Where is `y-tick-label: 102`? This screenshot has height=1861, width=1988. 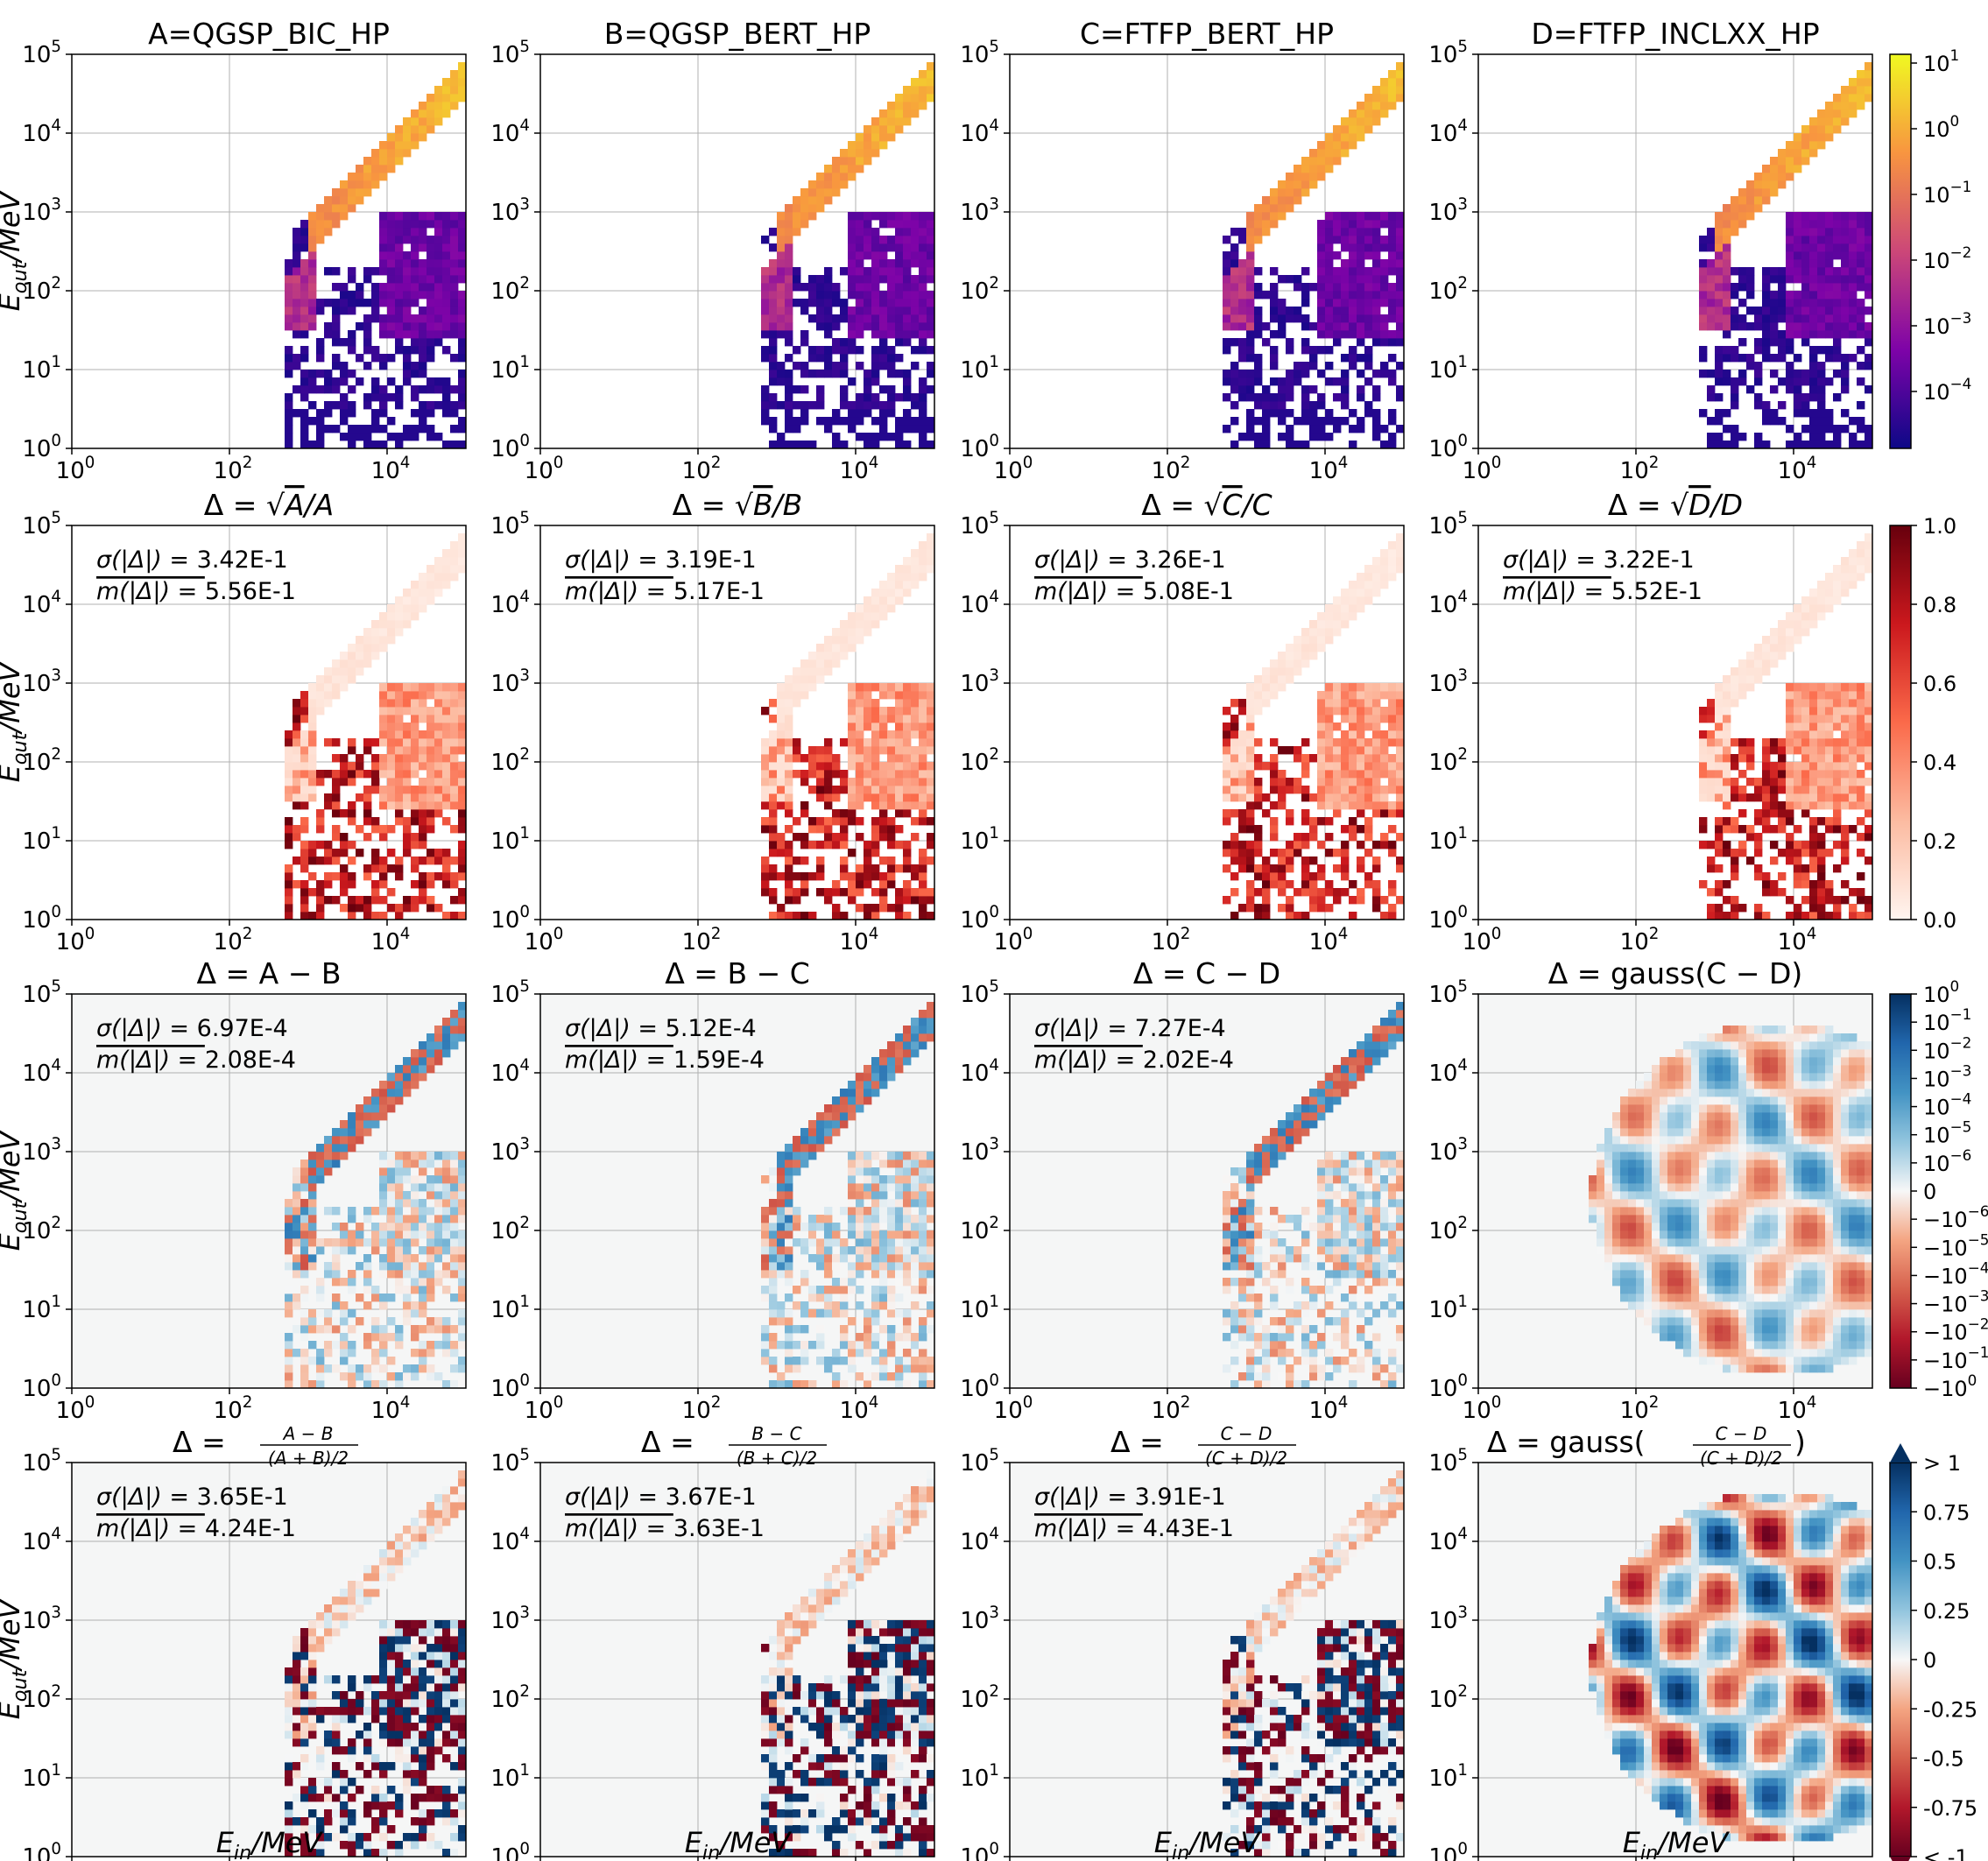 y-tick-label: 102 is located at coordinates (979, 289).